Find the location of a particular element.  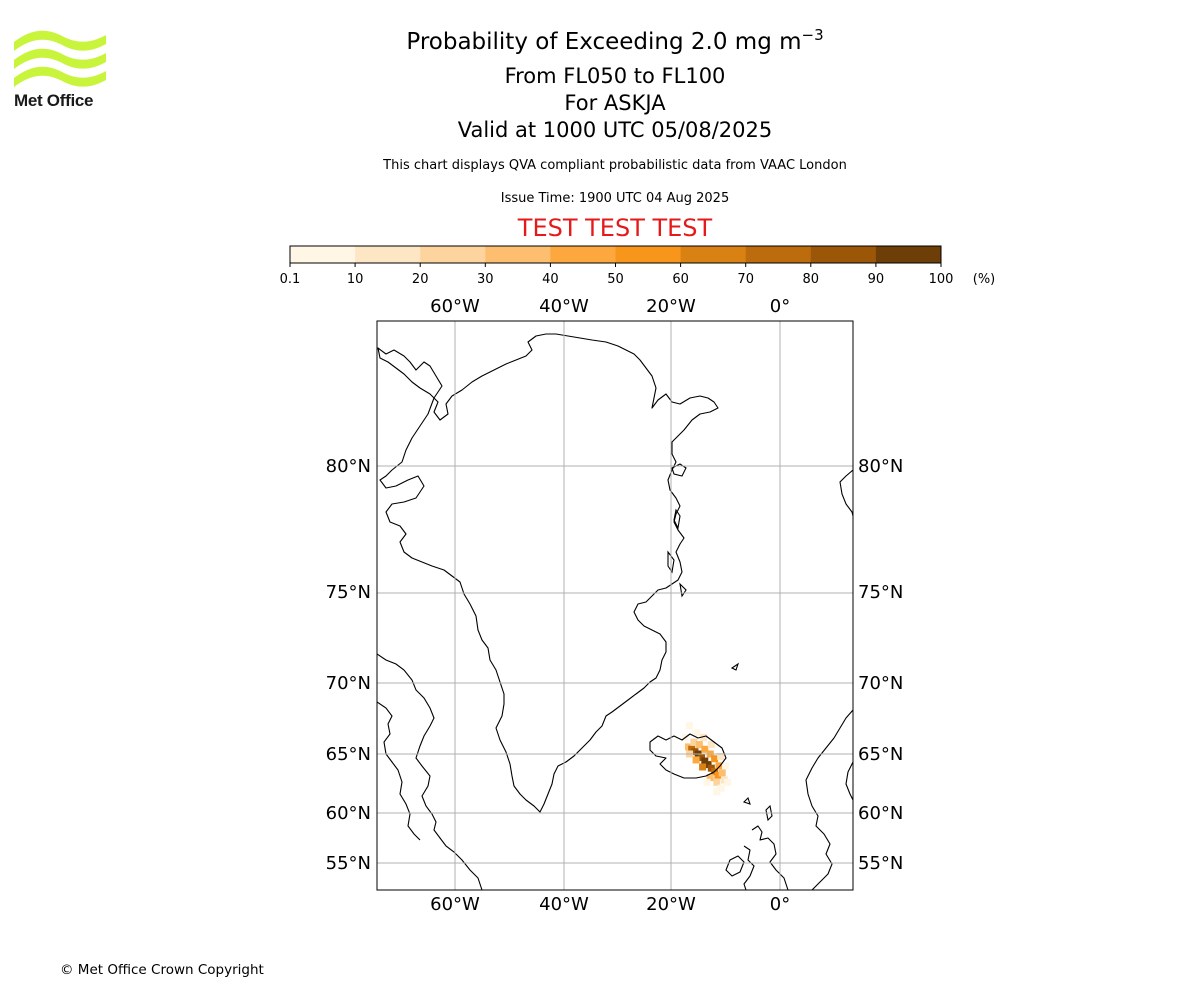

lat-label-right: 75°N is located at coordinates (880, 592).